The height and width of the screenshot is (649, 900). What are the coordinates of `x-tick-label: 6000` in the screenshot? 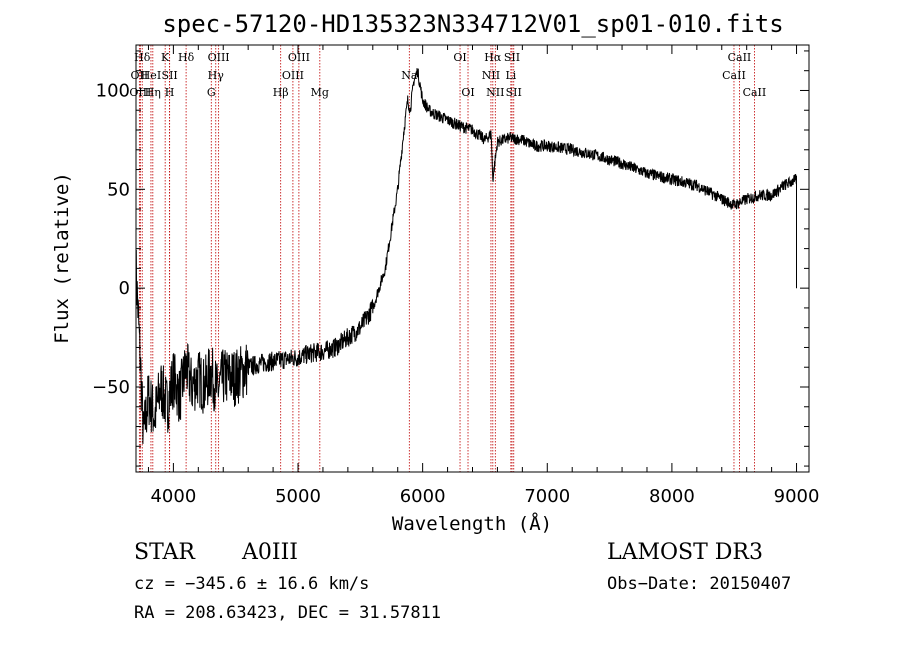 It's located at (423, 496).